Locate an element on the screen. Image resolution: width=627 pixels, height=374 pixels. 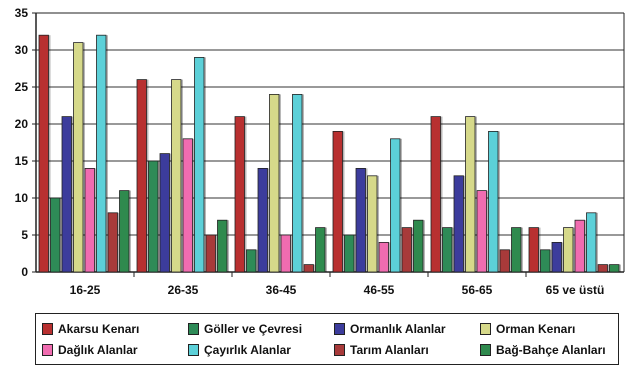
legend-swatch-ormanlik-alanlar is located at coordinates (339, 329).